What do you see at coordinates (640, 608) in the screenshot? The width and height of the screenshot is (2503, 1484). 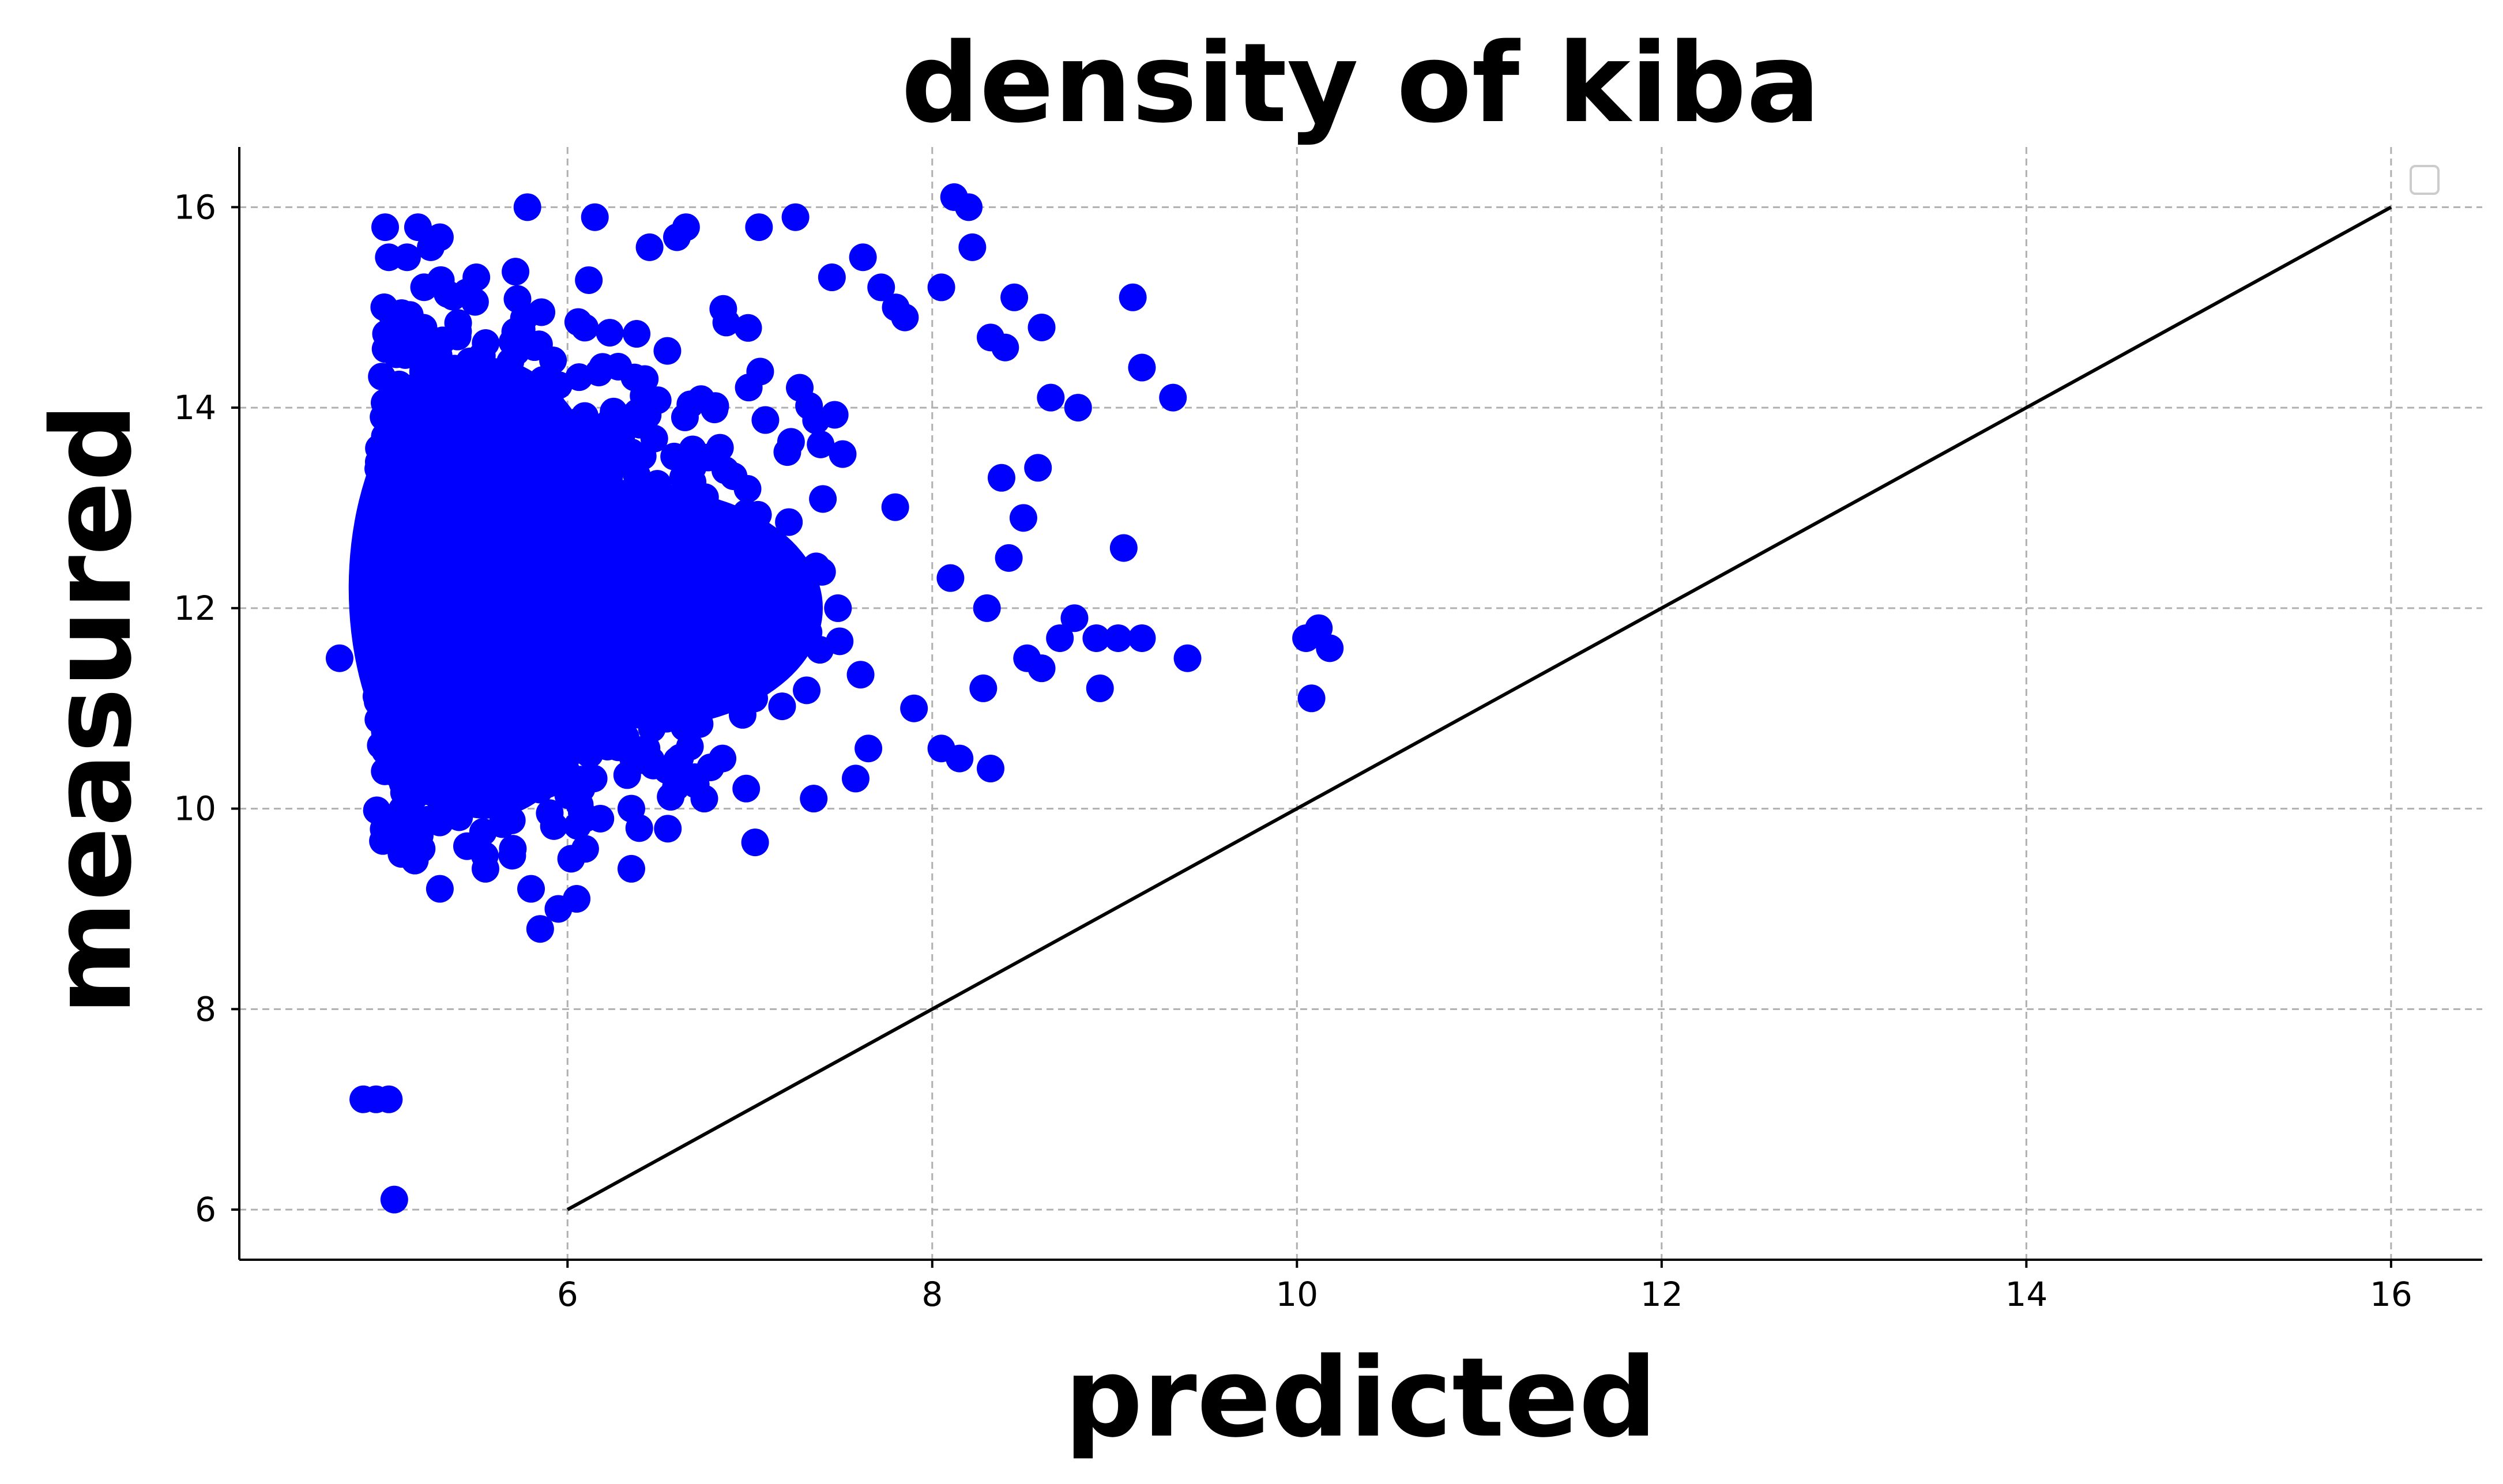 I see `dense-cloud-core` at bounding box center [640, 608].